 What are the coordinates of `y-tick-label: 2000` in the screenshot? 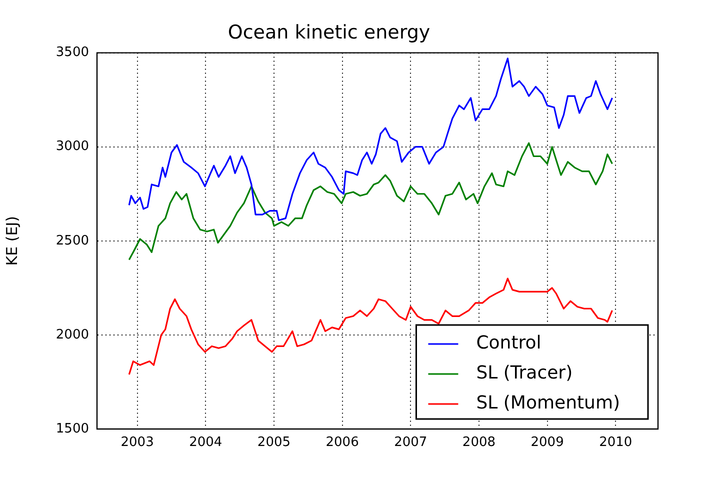 It's located at (72, 334).